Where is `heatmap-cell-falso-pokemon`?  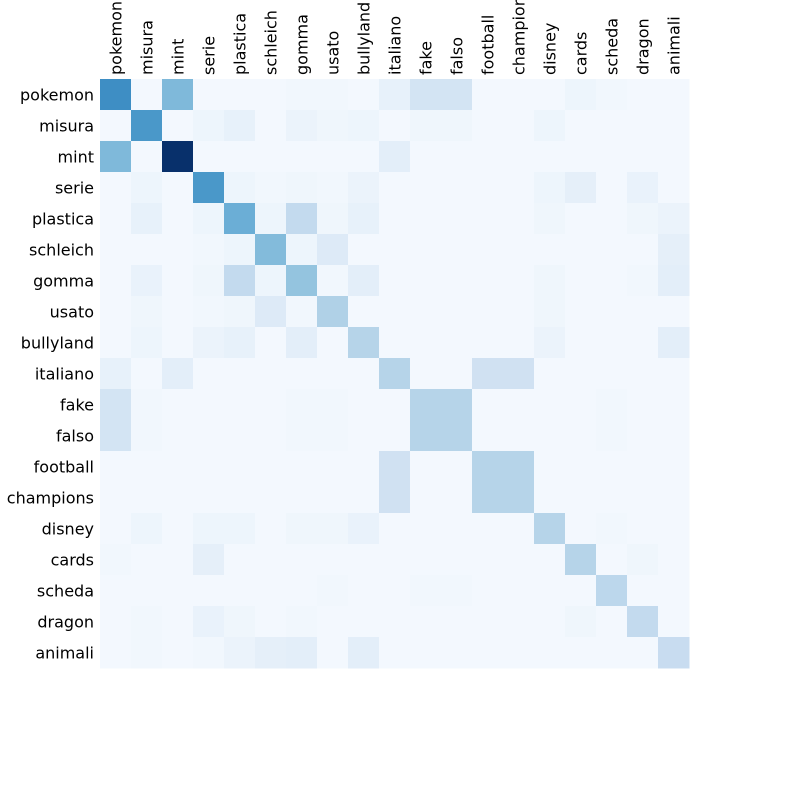 heatmap-cell-falso-pokemon is located at coordinates (116, 436).